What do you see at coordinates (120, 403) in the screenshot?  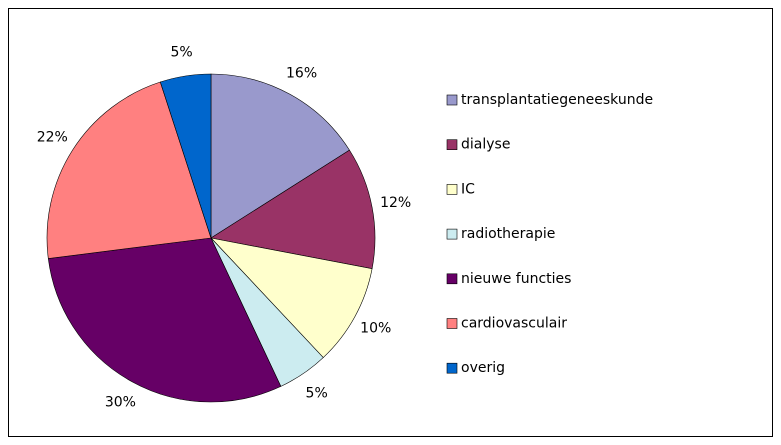 I see `data-label: 30%` at bounding box center [120, 403].